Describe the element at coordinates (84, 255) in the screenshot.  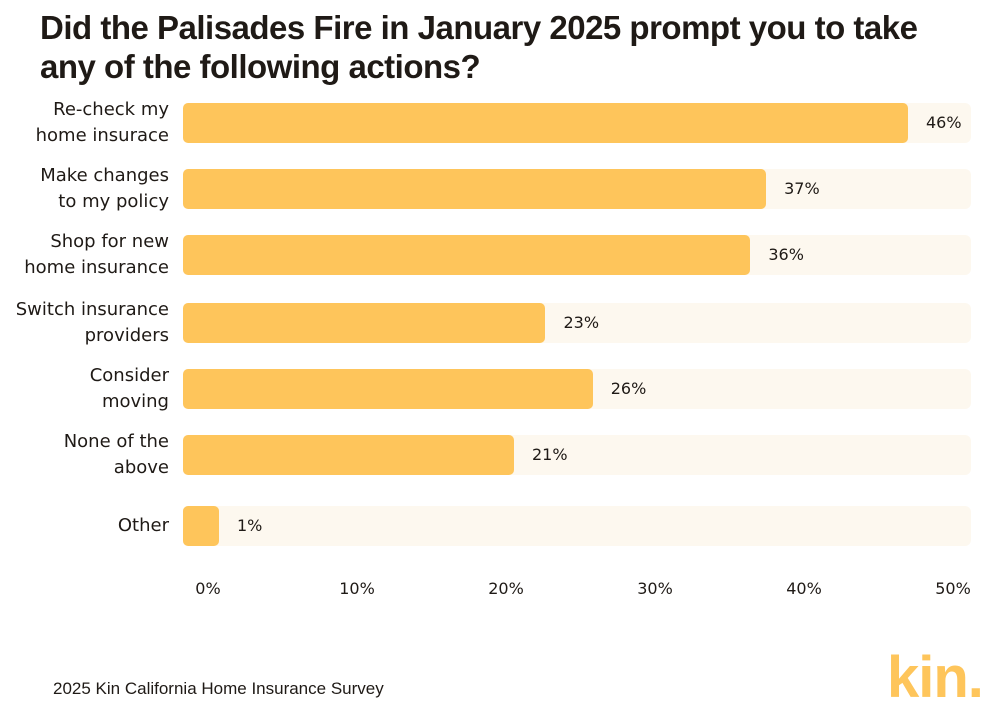
I see `category-label: Shop for new home insurance` at that location.